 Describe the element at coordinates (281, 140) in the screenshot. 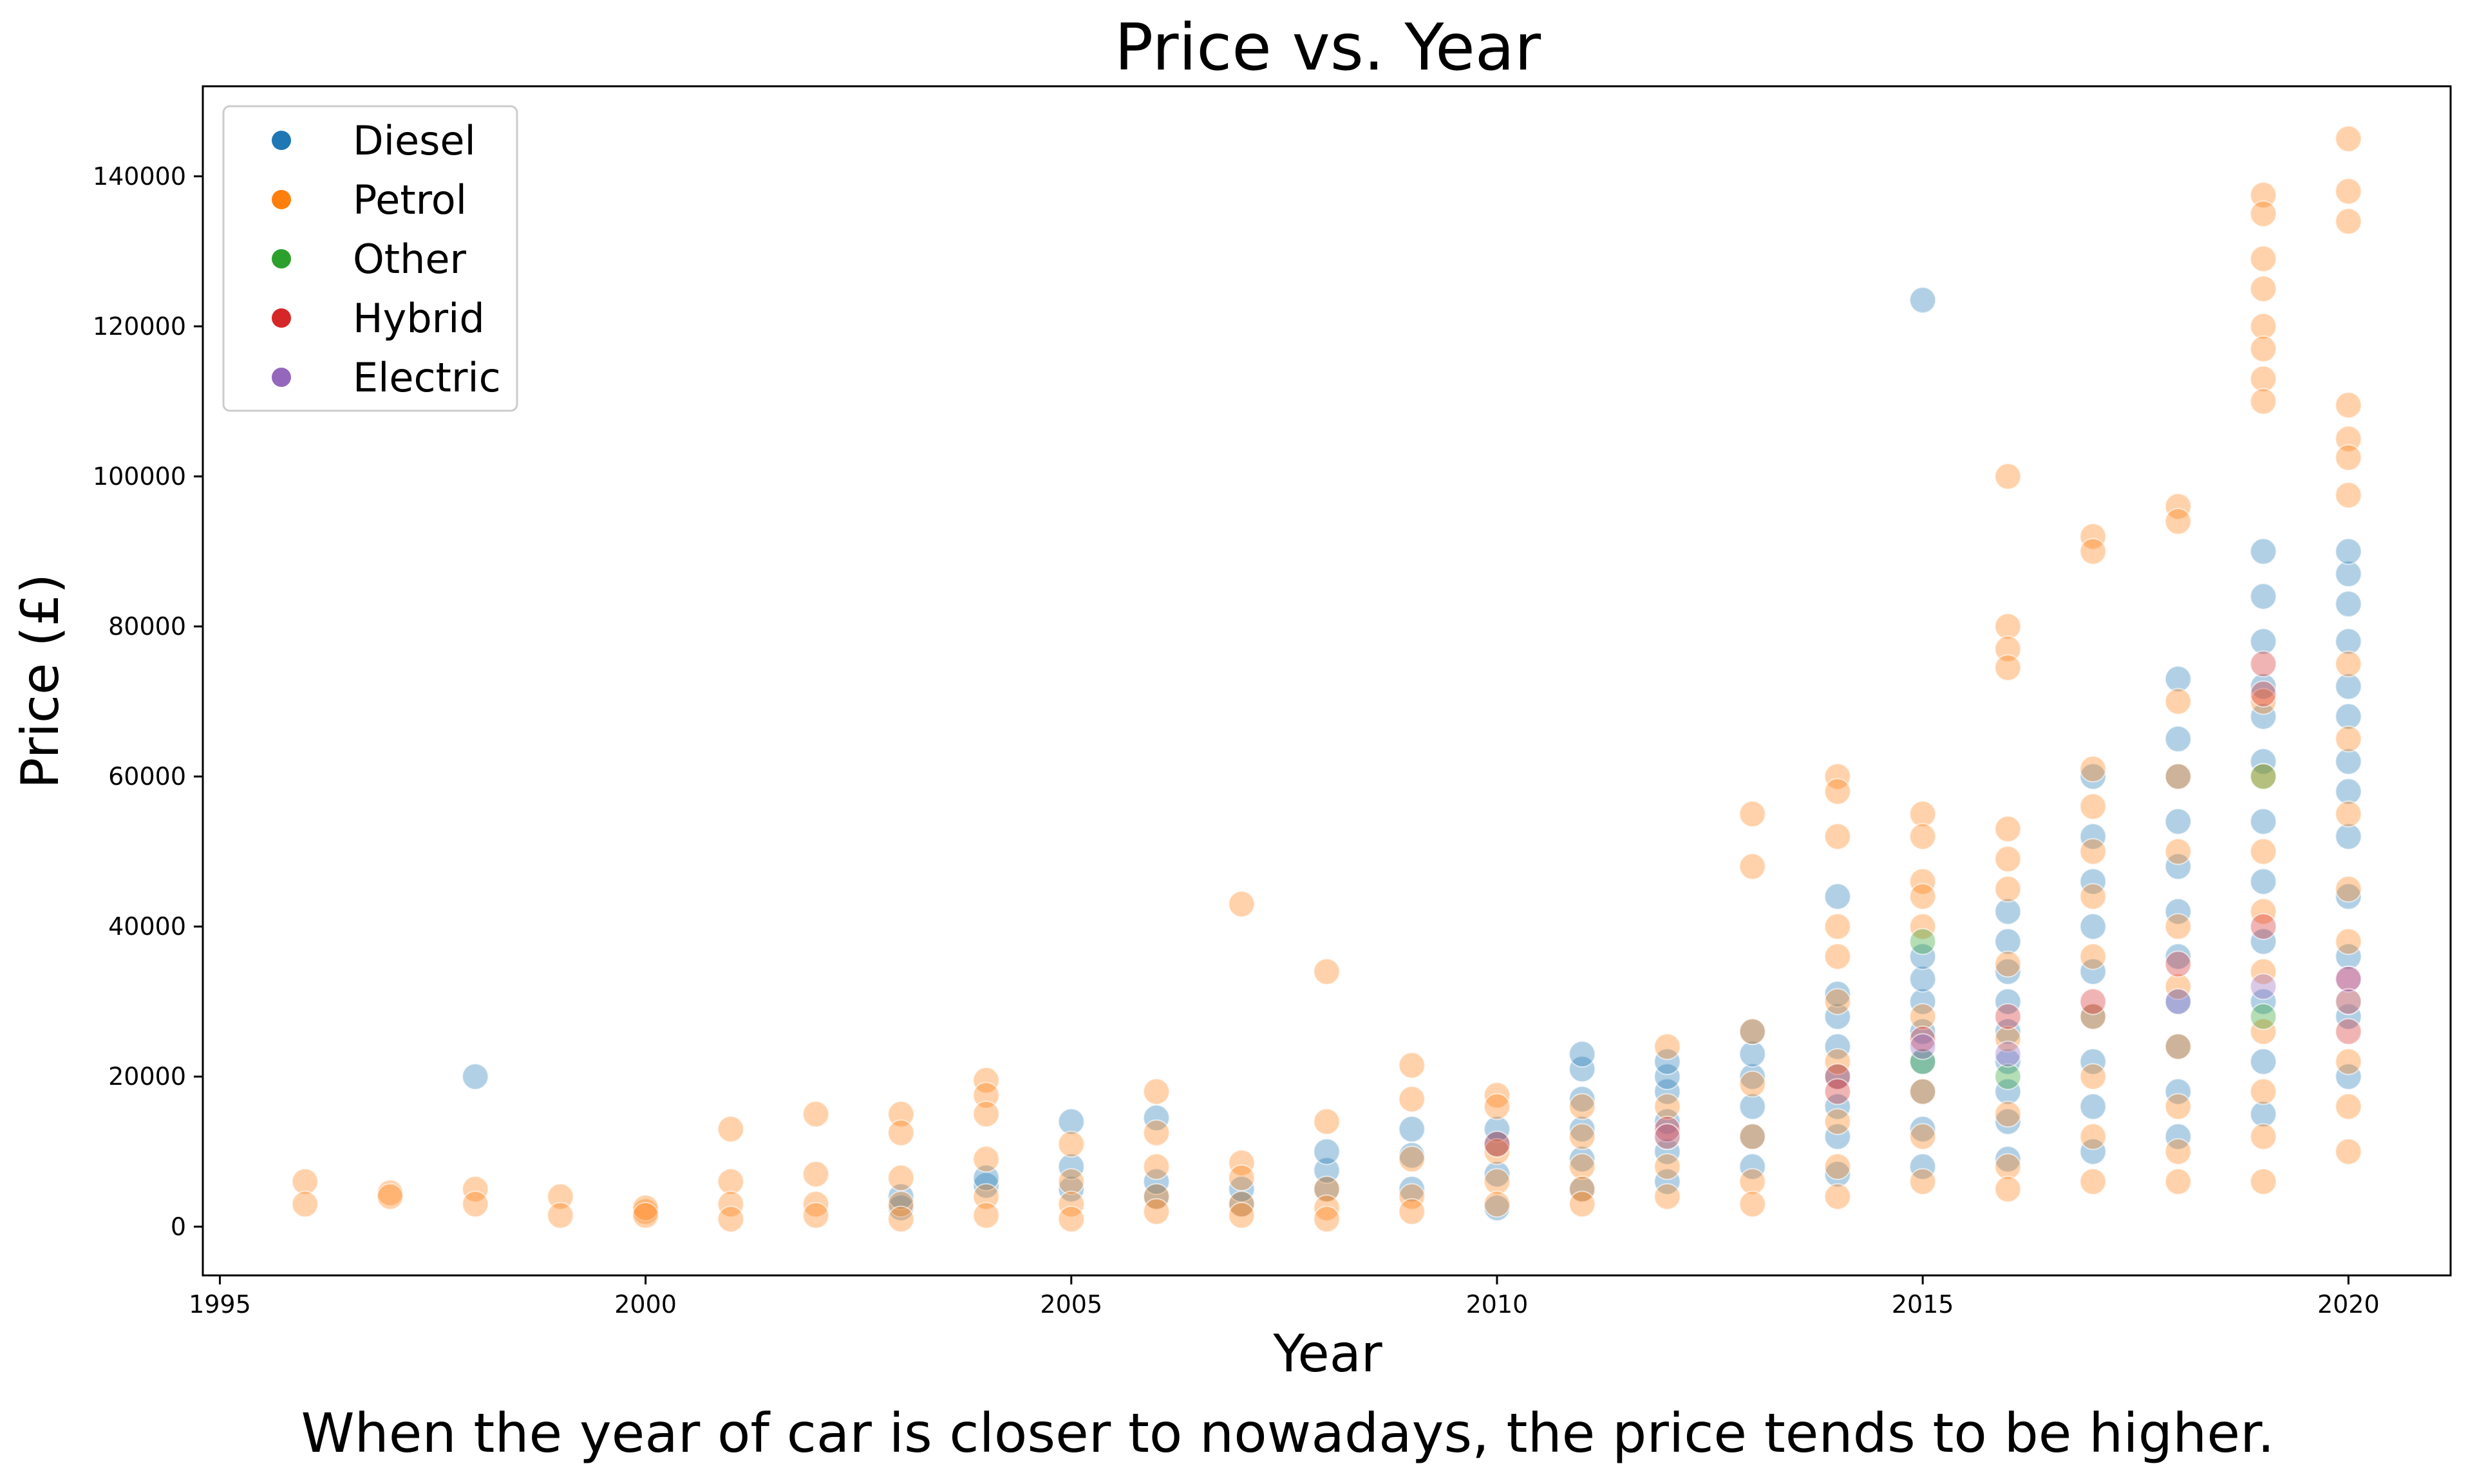

I see `legend-marker-diesel` at that location.